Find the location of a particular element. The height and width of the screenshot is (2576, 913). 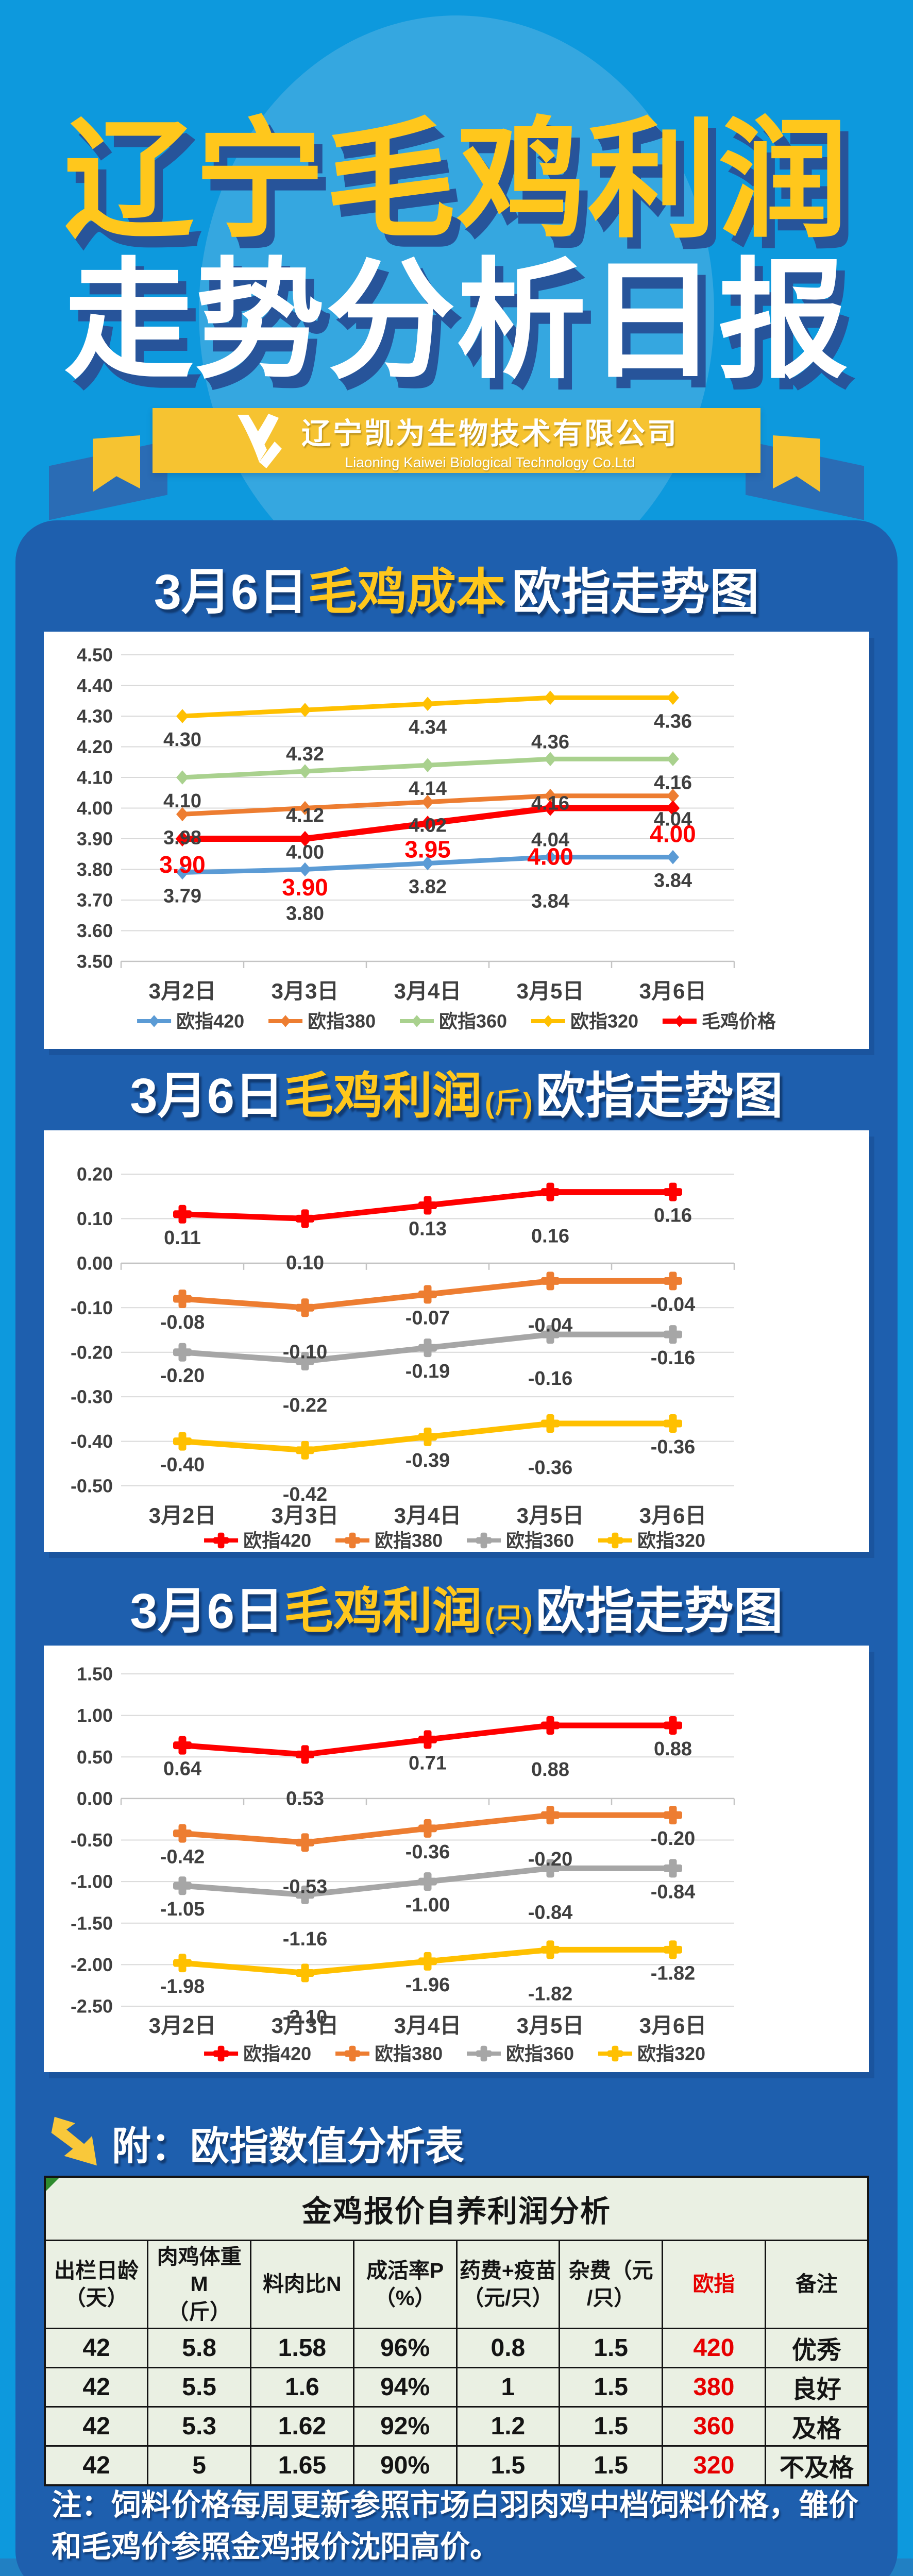

svg-text: 4.14 is located at coordinates (428, 789).